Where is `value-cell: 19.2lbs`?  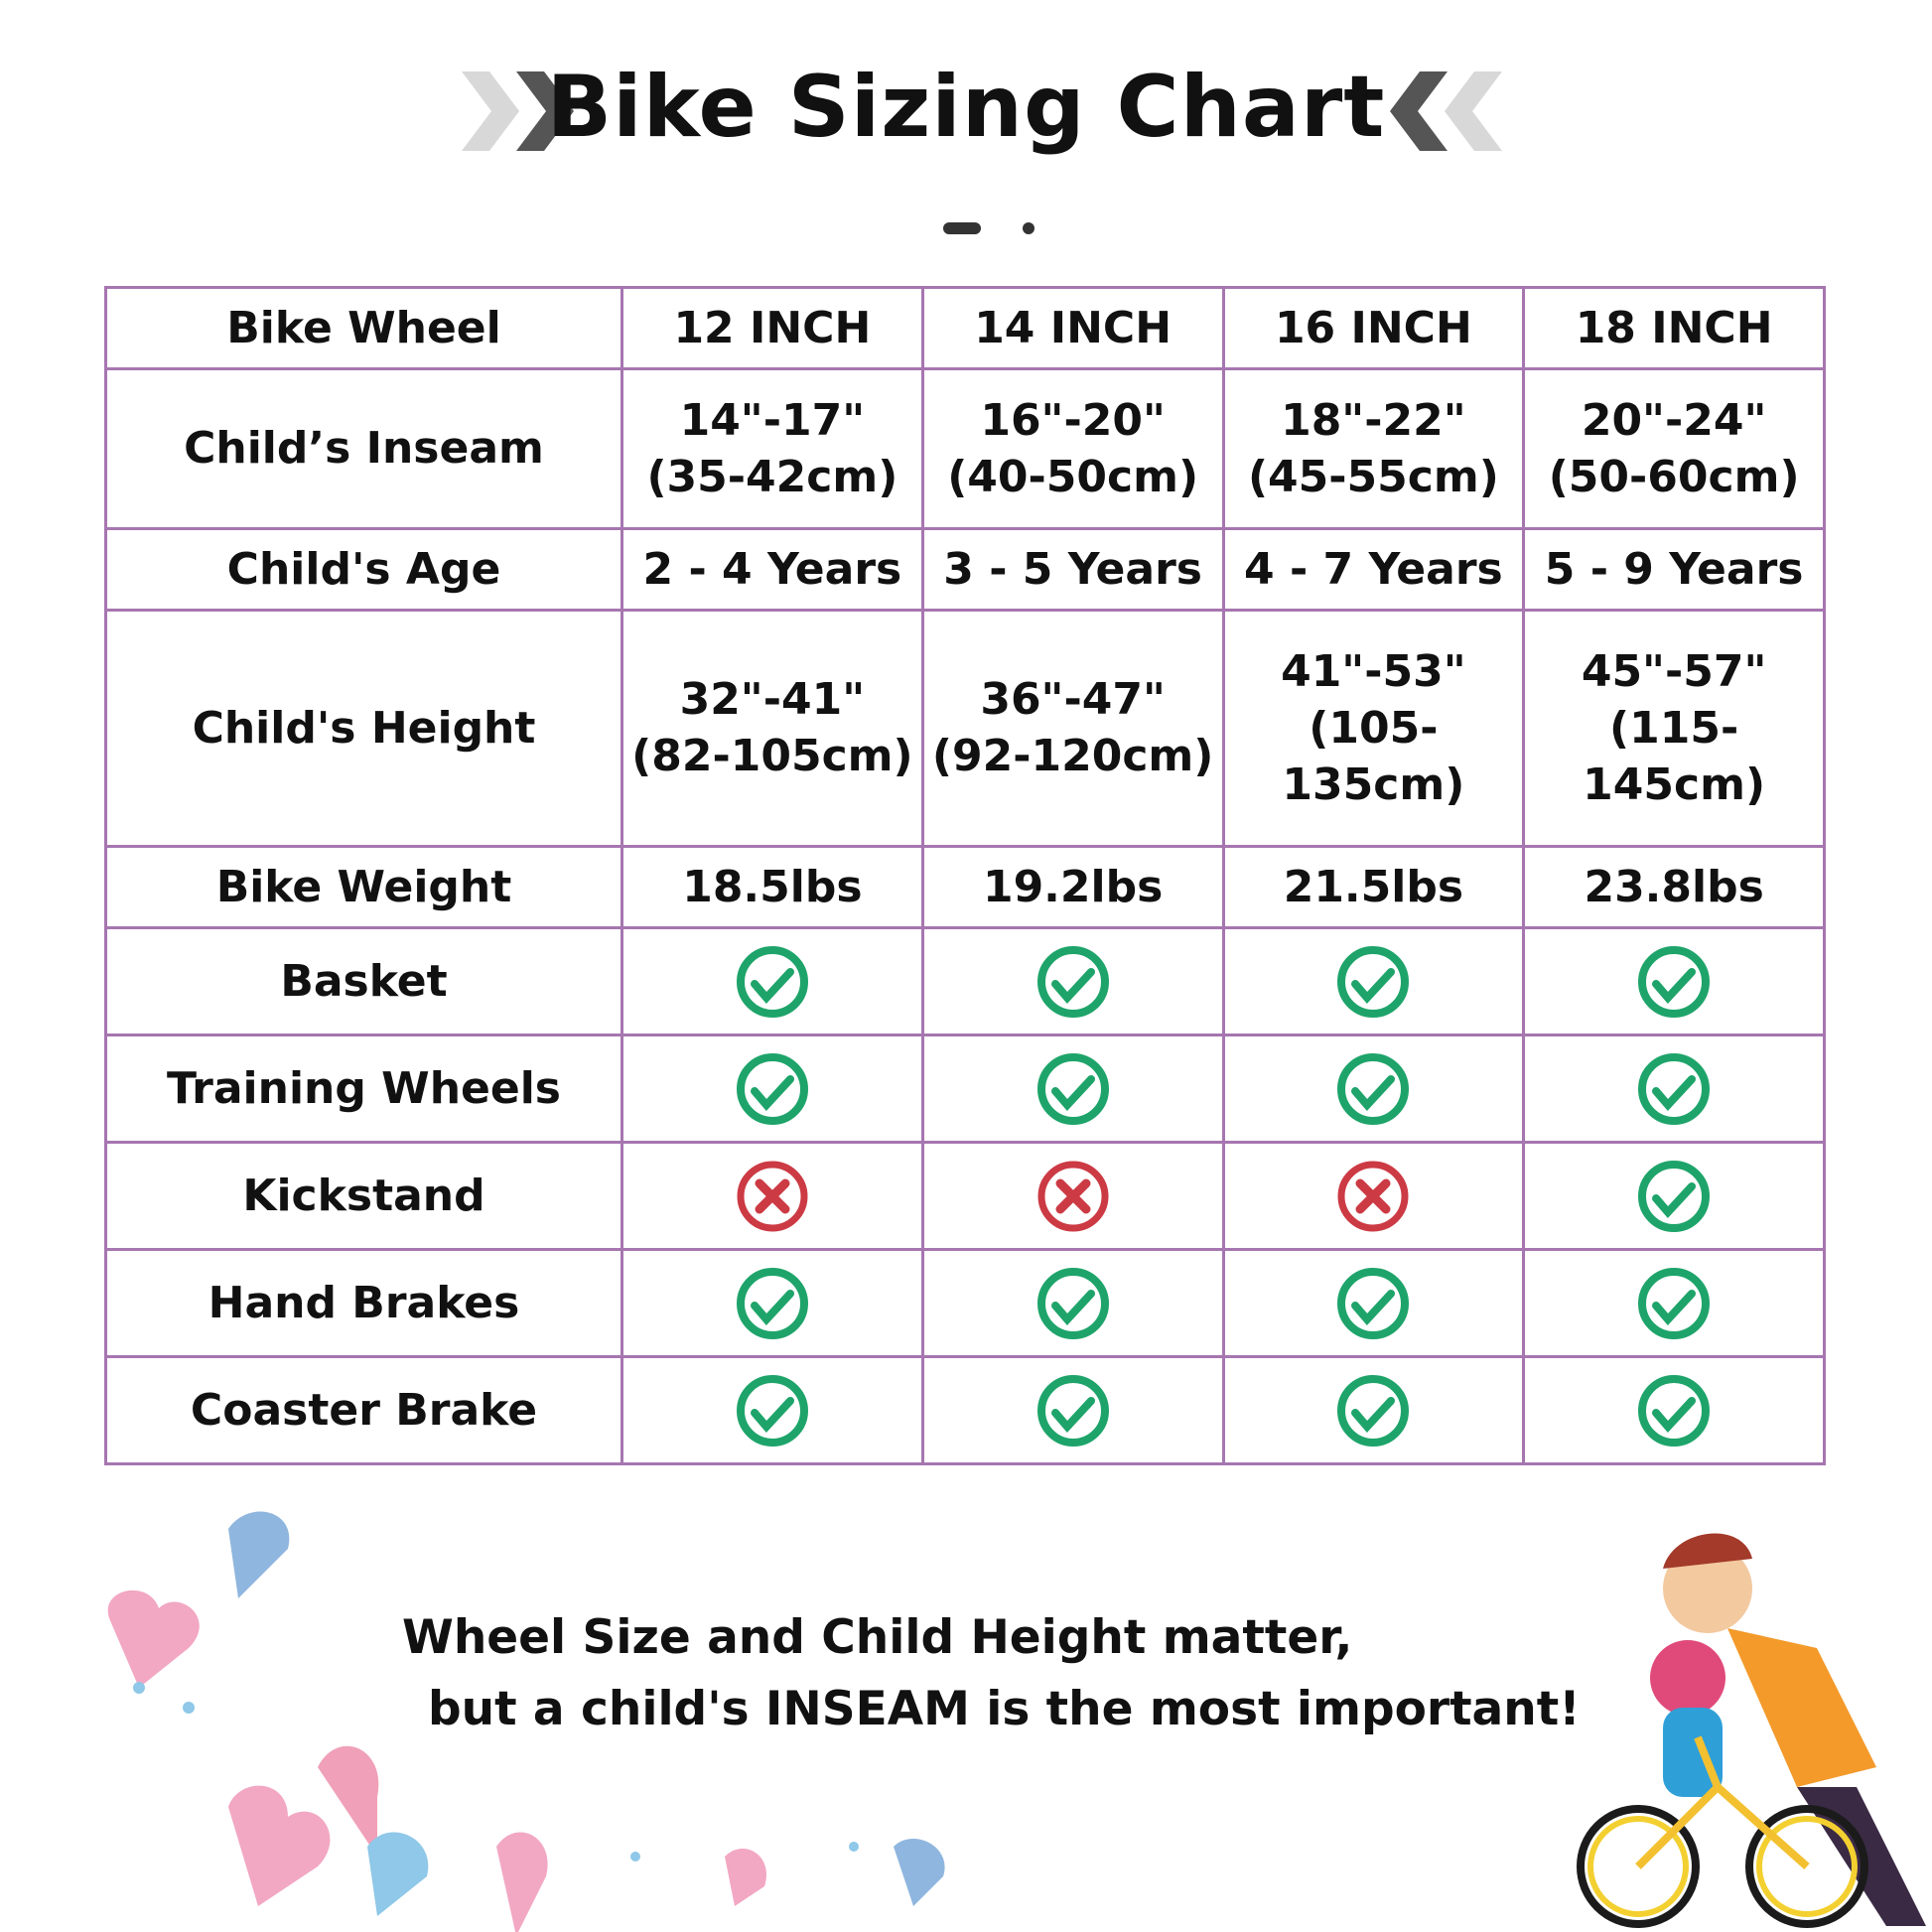
value-cell: 19.2lbs is located at coordinates (1072, 888).